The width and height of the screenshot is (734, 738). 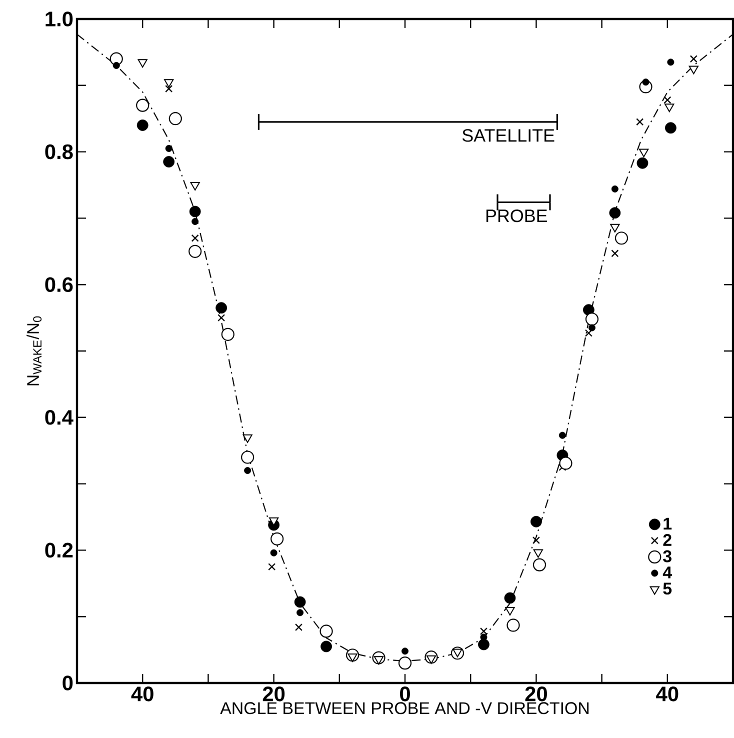 I want to click on legend-label: 3, so click(x=667, y=556).